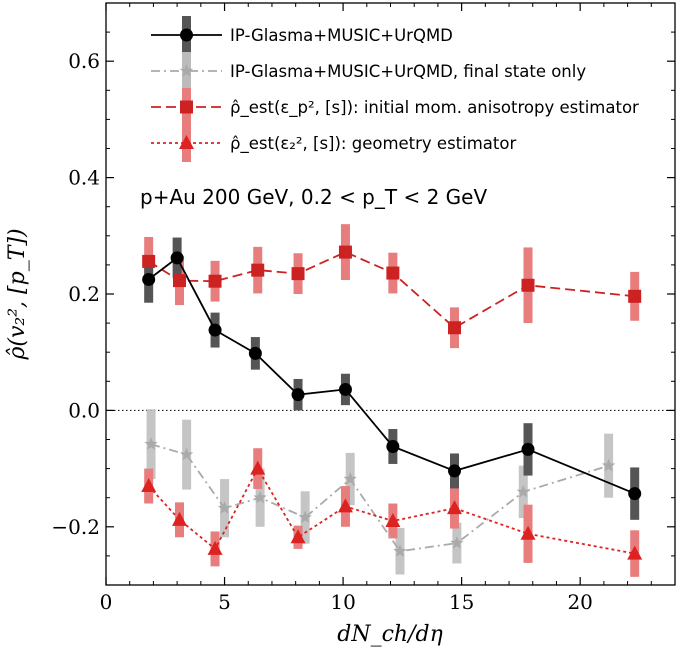  Describe the element at coordinates (342, 602) in the screenshot. I see `x-tick-label: 10` at that location.